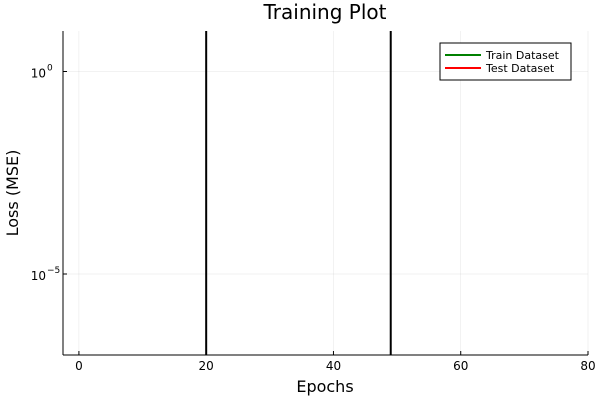  What do you see at coordinates (49, 173) in the screenshot?
I see `y-ticks: 10 010 −5` at bounding box center [49, 173].